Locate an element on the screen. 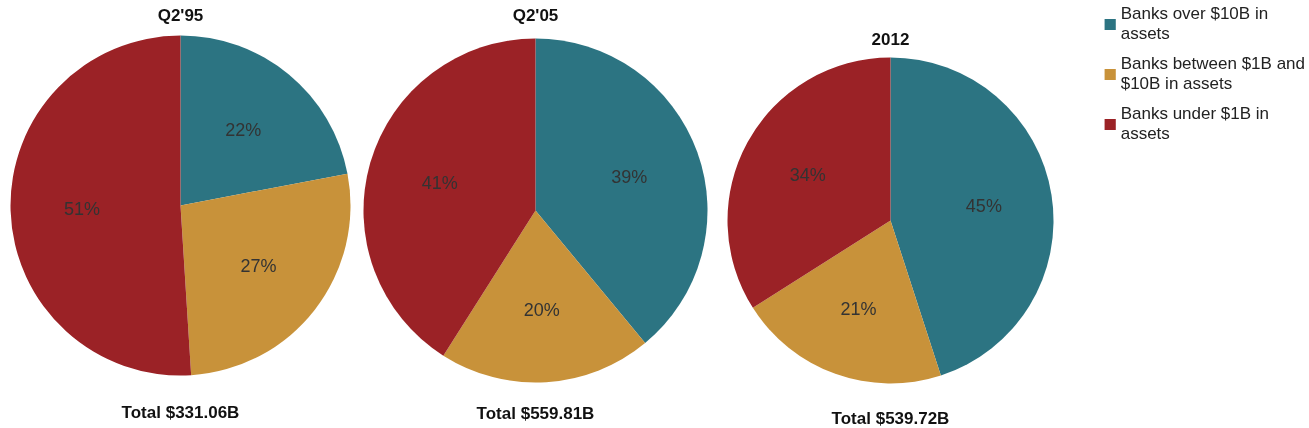  chart-title: Q2'95 is located at coordinates (180, 15).